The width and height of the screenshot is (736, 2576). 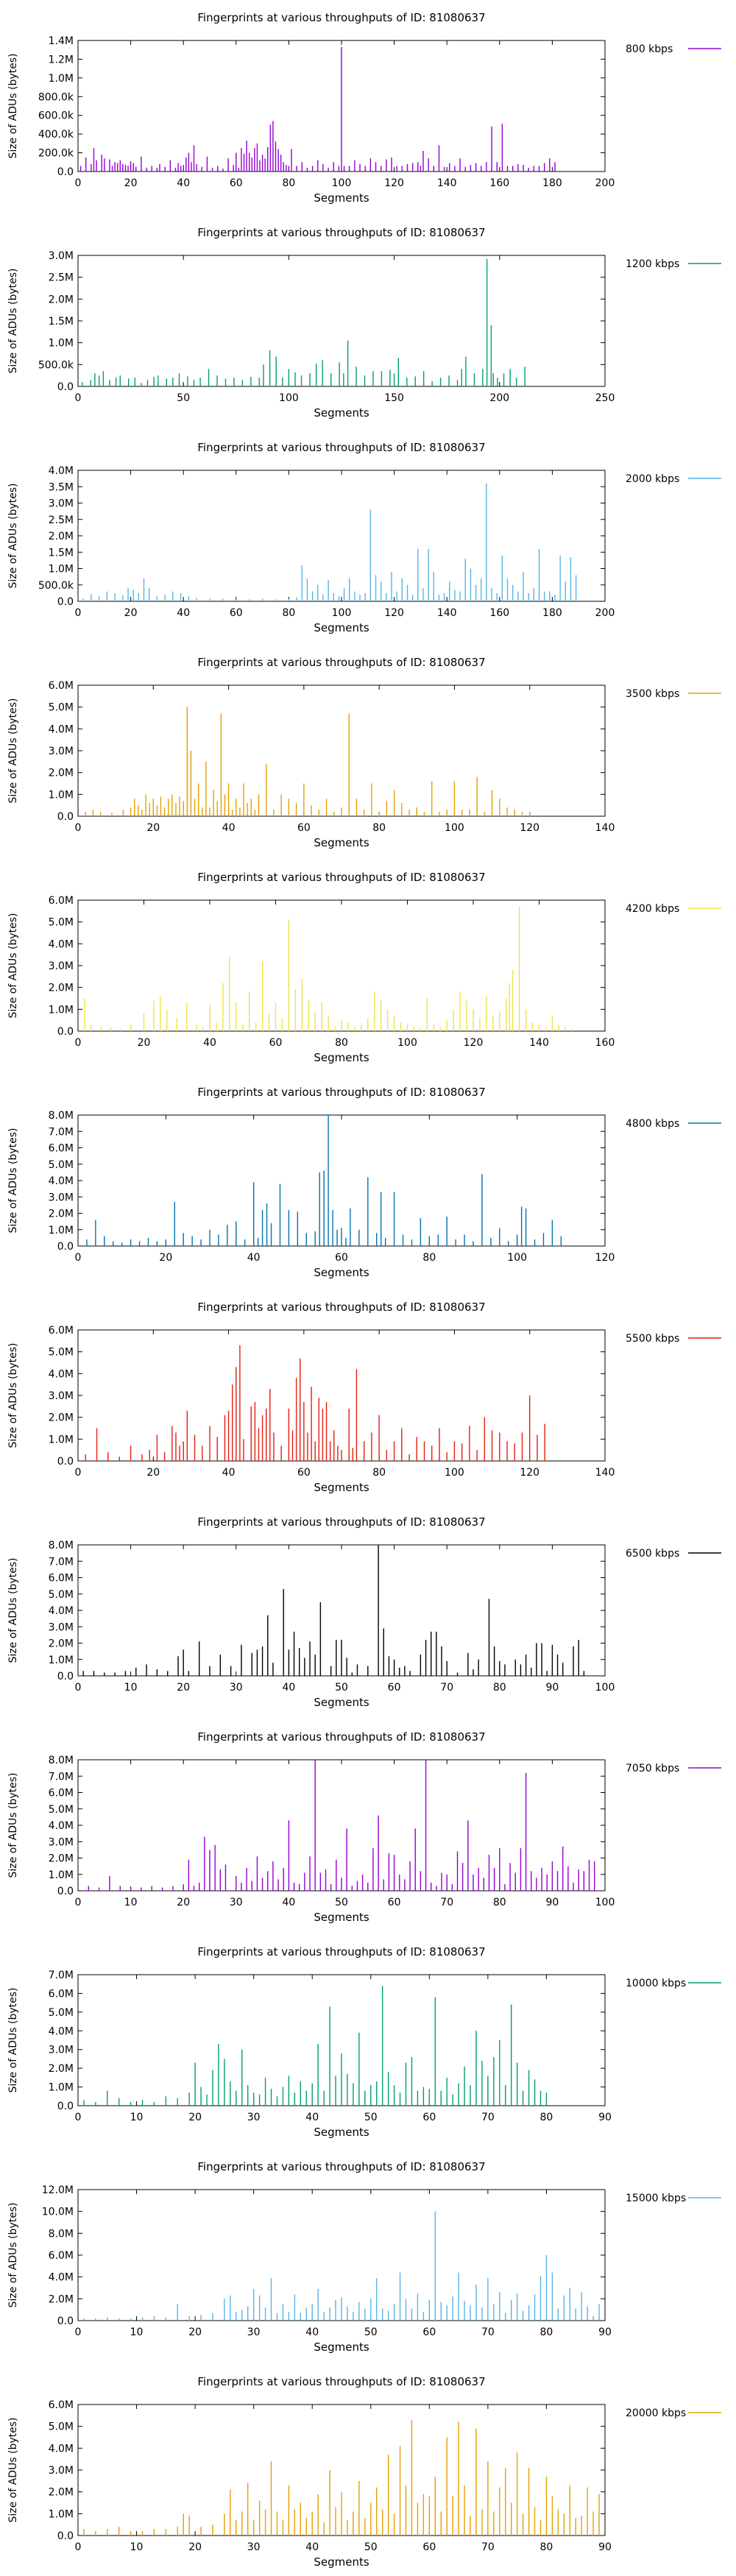 What do you see at coordinates (652, 909) in the screenshot?
I see `legend-label: 4200 kbps` at bounding box center [652, 909].